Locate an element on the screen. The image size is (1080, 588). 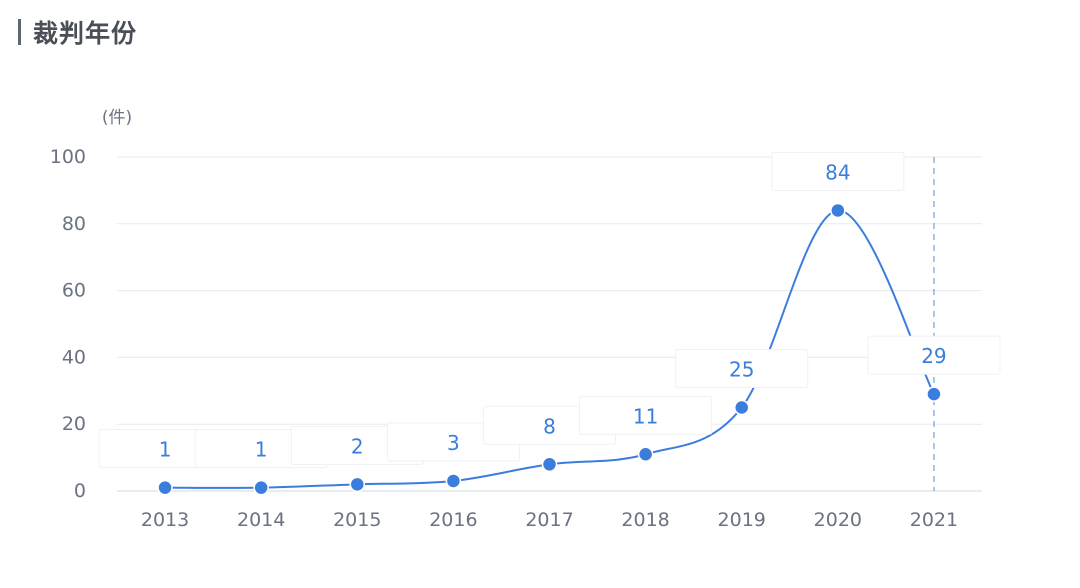
x-tick-label: 2014 is located at coordinates (261, 520).